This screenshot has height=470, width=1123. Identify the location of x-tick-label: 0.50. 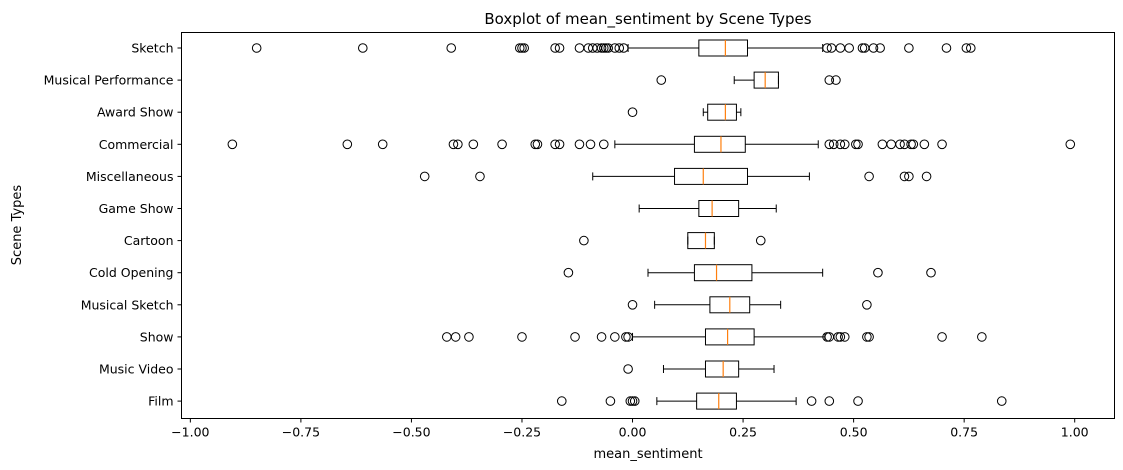
(854, 432).